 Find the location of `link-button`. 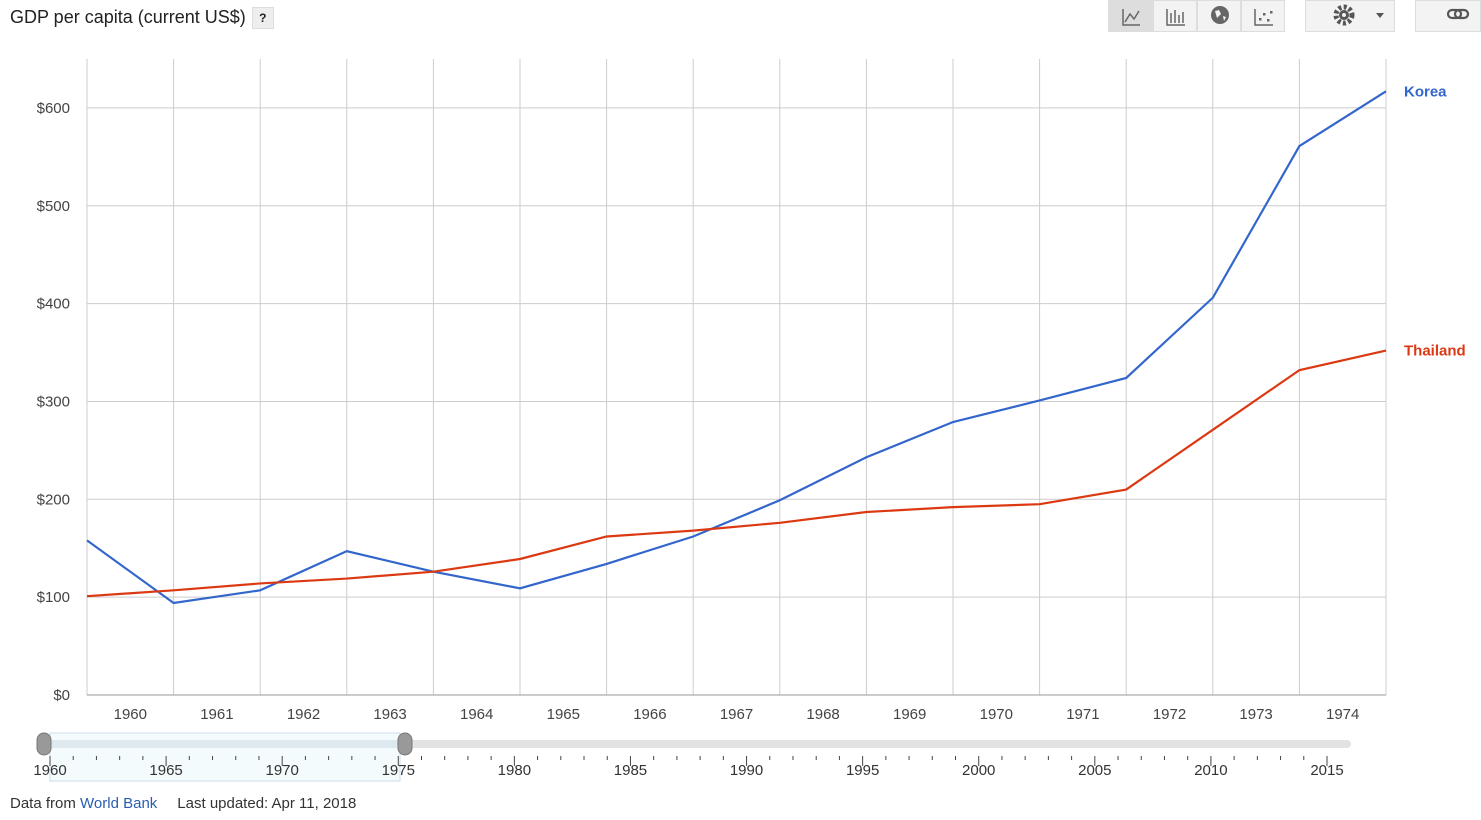

link-button is located at coordinates (1448, 16).